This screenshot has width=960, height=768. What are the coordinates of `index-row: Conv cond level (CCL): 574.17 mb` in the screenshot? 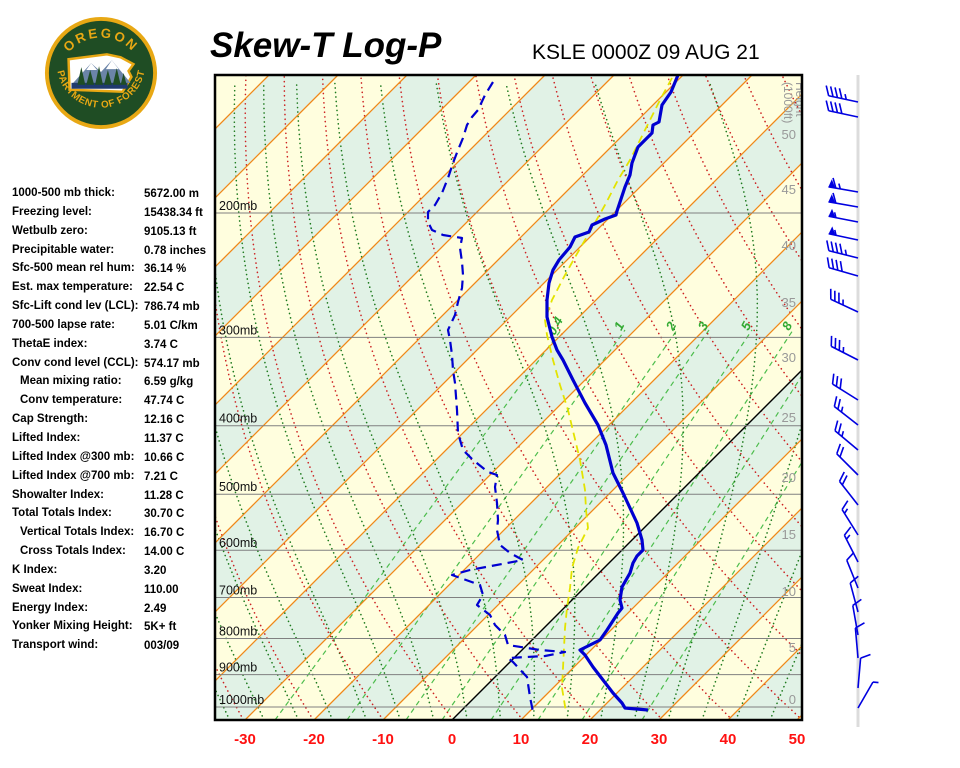 It's located at (112, 363).